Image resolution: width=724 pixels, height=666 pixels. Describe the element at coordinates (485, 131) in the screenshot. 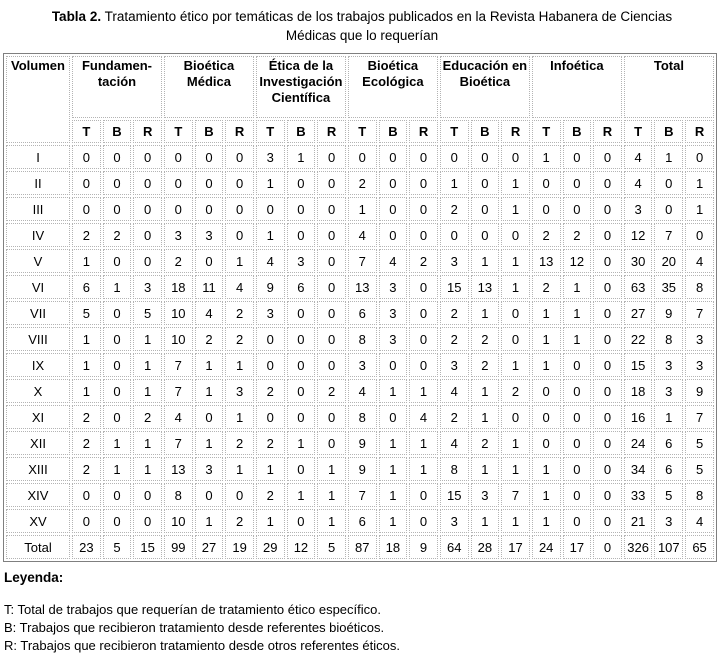

I see `subcolumn-educacion-bioetica-b: B` at that location.